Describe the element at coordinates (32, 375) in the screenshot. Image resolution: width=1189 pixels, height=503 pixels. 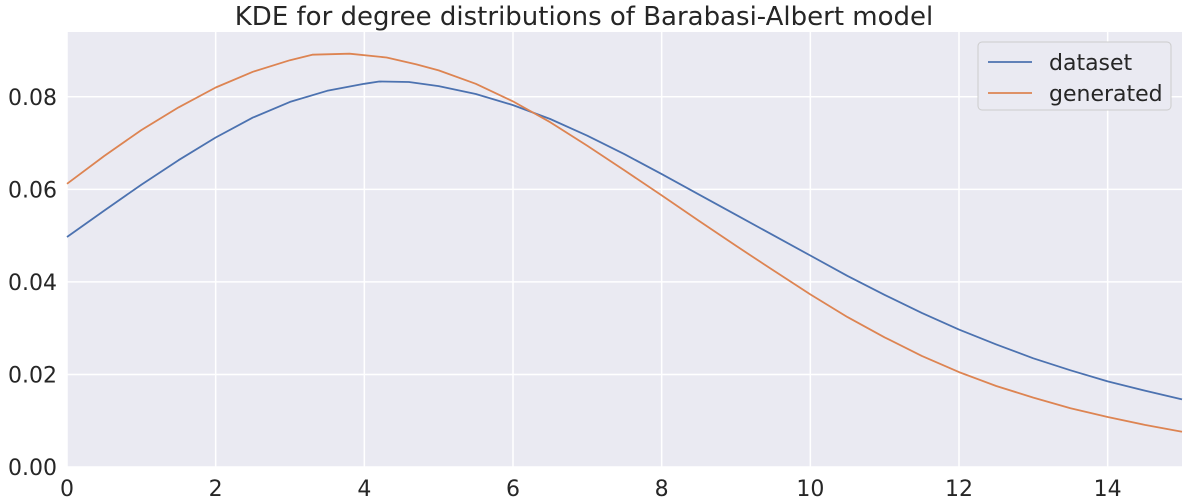
I see `y-tick-label: 0.02` at that location.